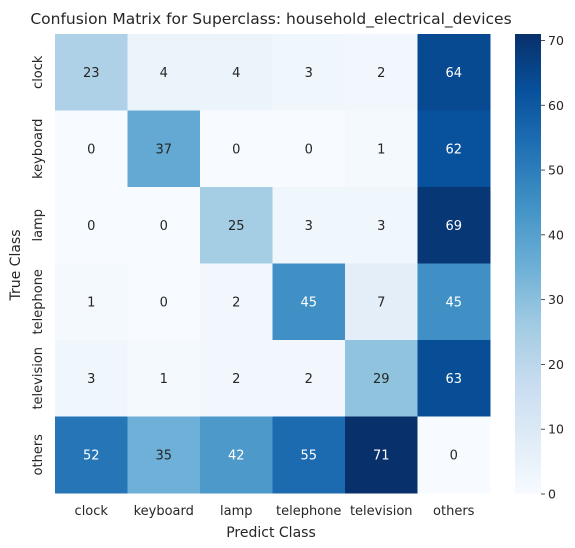  I want to click on y-axis-label: True Class, so click(16, 265).